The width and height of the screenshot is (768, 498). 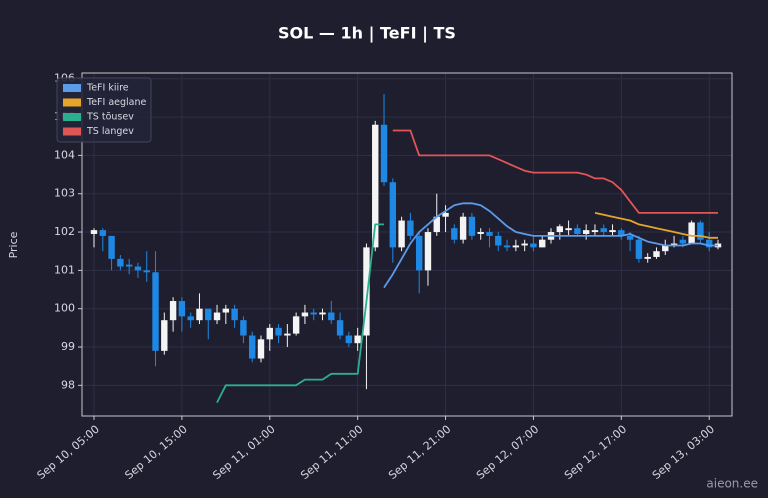 I want to click on y-tick-label: 102, so click(x=64, y=231).